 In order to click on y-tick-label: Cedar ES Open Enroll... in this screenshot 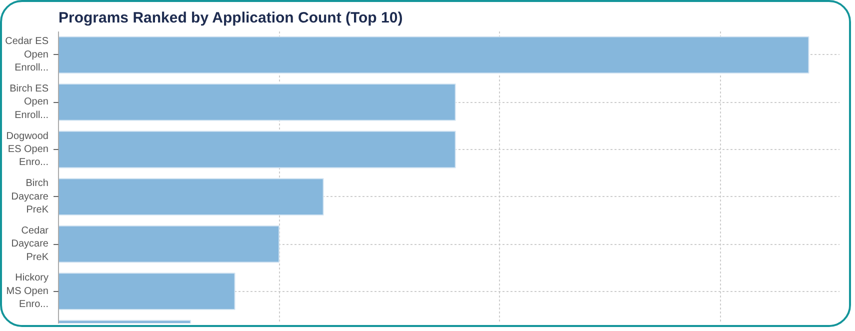, I will do `click(27, 55)`.